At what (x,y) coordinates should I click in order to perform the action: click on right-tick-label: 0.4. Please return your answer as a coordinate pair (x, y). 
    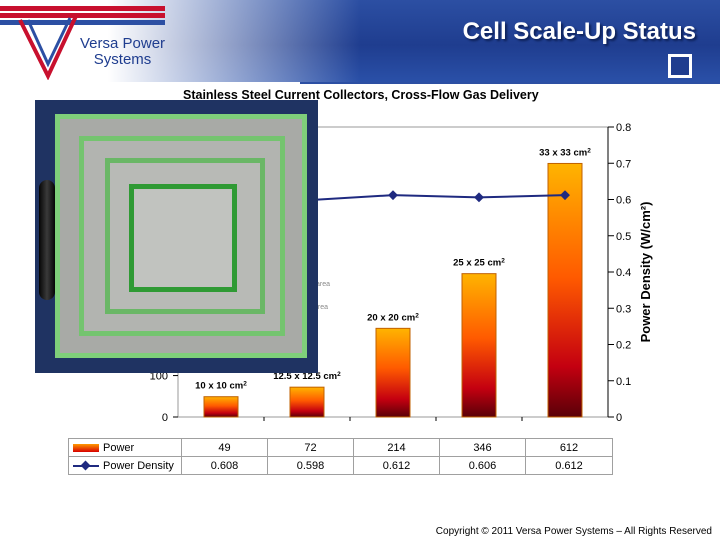
    Looking at the image, I should click on (623, 273).